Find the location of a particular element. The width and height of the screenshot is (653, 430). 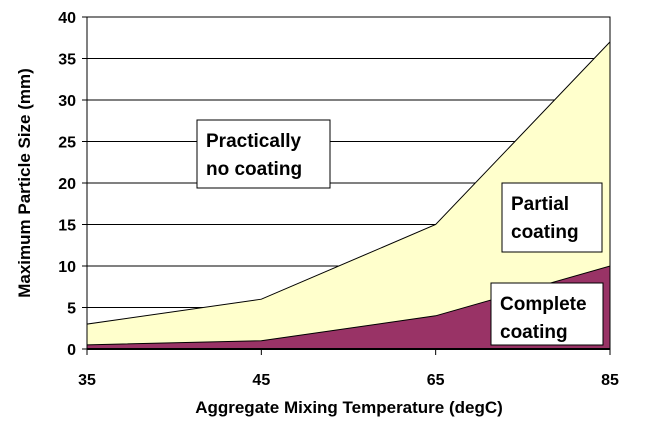

y-tick-label: 15 is located at coordinates (67, 226).